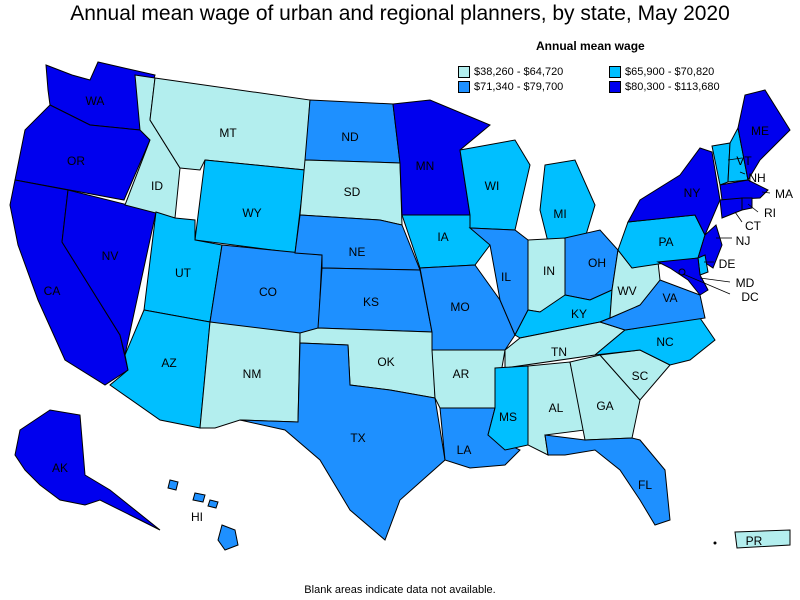 The image size is (800, 600). Describe the element at coordinates (519, 87) in the screenshot. I see `legend-label: $71,340 - $79,700` at that location.